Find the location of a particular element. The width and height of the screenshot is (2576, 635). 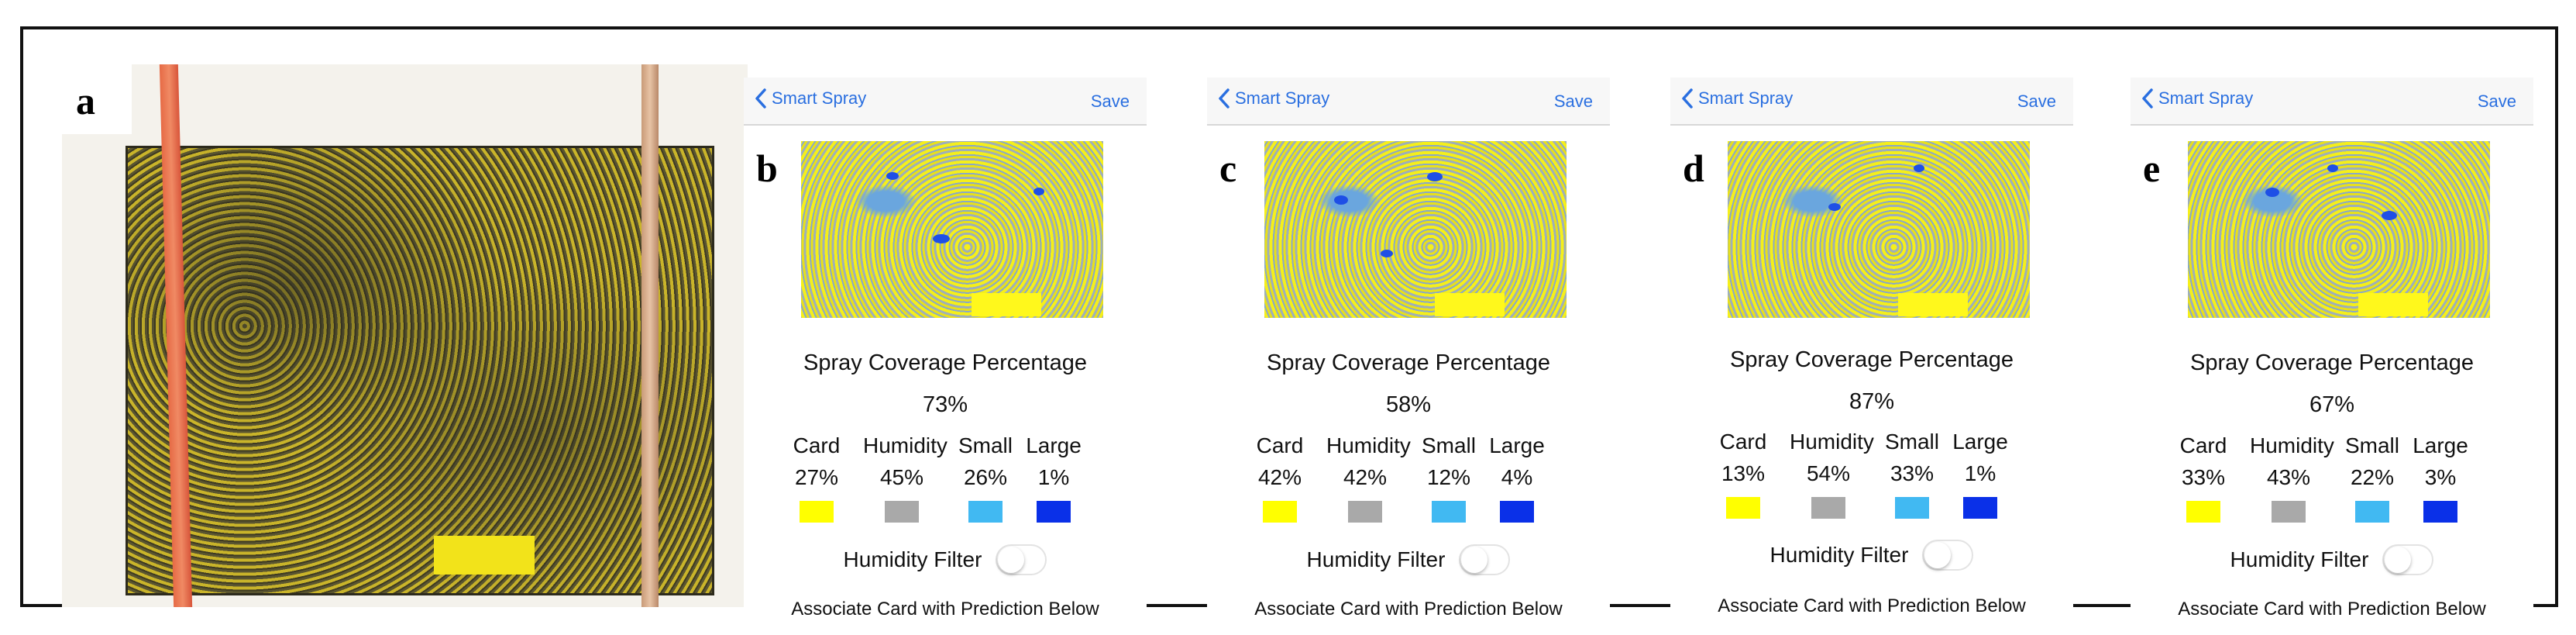

column-small: Small 26% is located at coordinates (985, 478).